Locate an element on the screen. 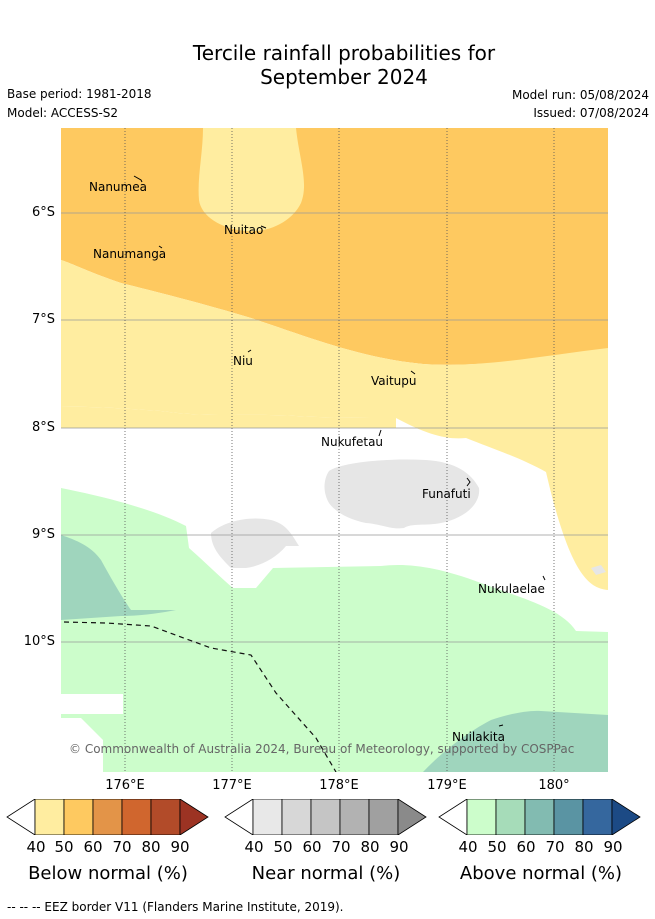 Image resolution: width=655 pixels, height=919 pixels. eez-border is located at coordinates (200, 696).